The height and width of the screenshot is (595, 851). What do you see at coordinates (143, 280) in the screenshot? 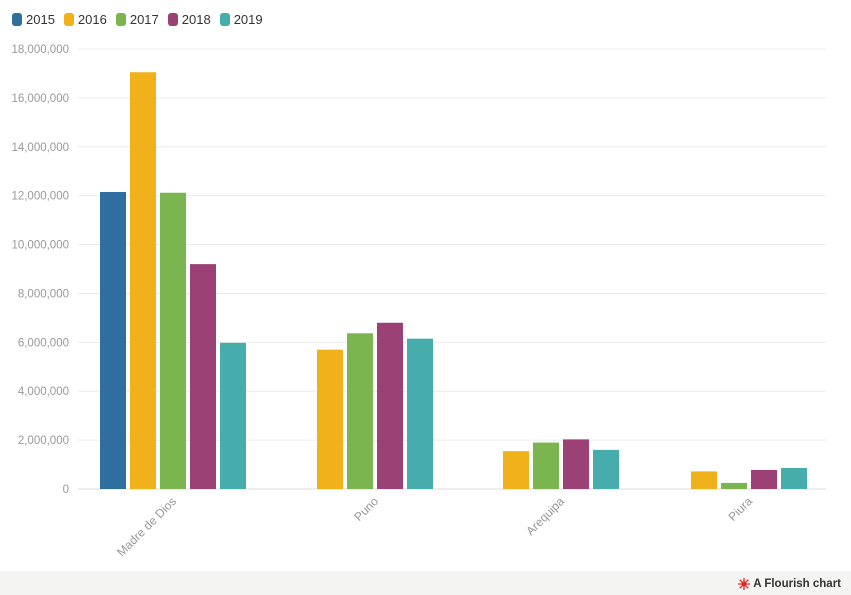
I see `bar-2016-madre-de-dios` at bounding box center [143, 280].